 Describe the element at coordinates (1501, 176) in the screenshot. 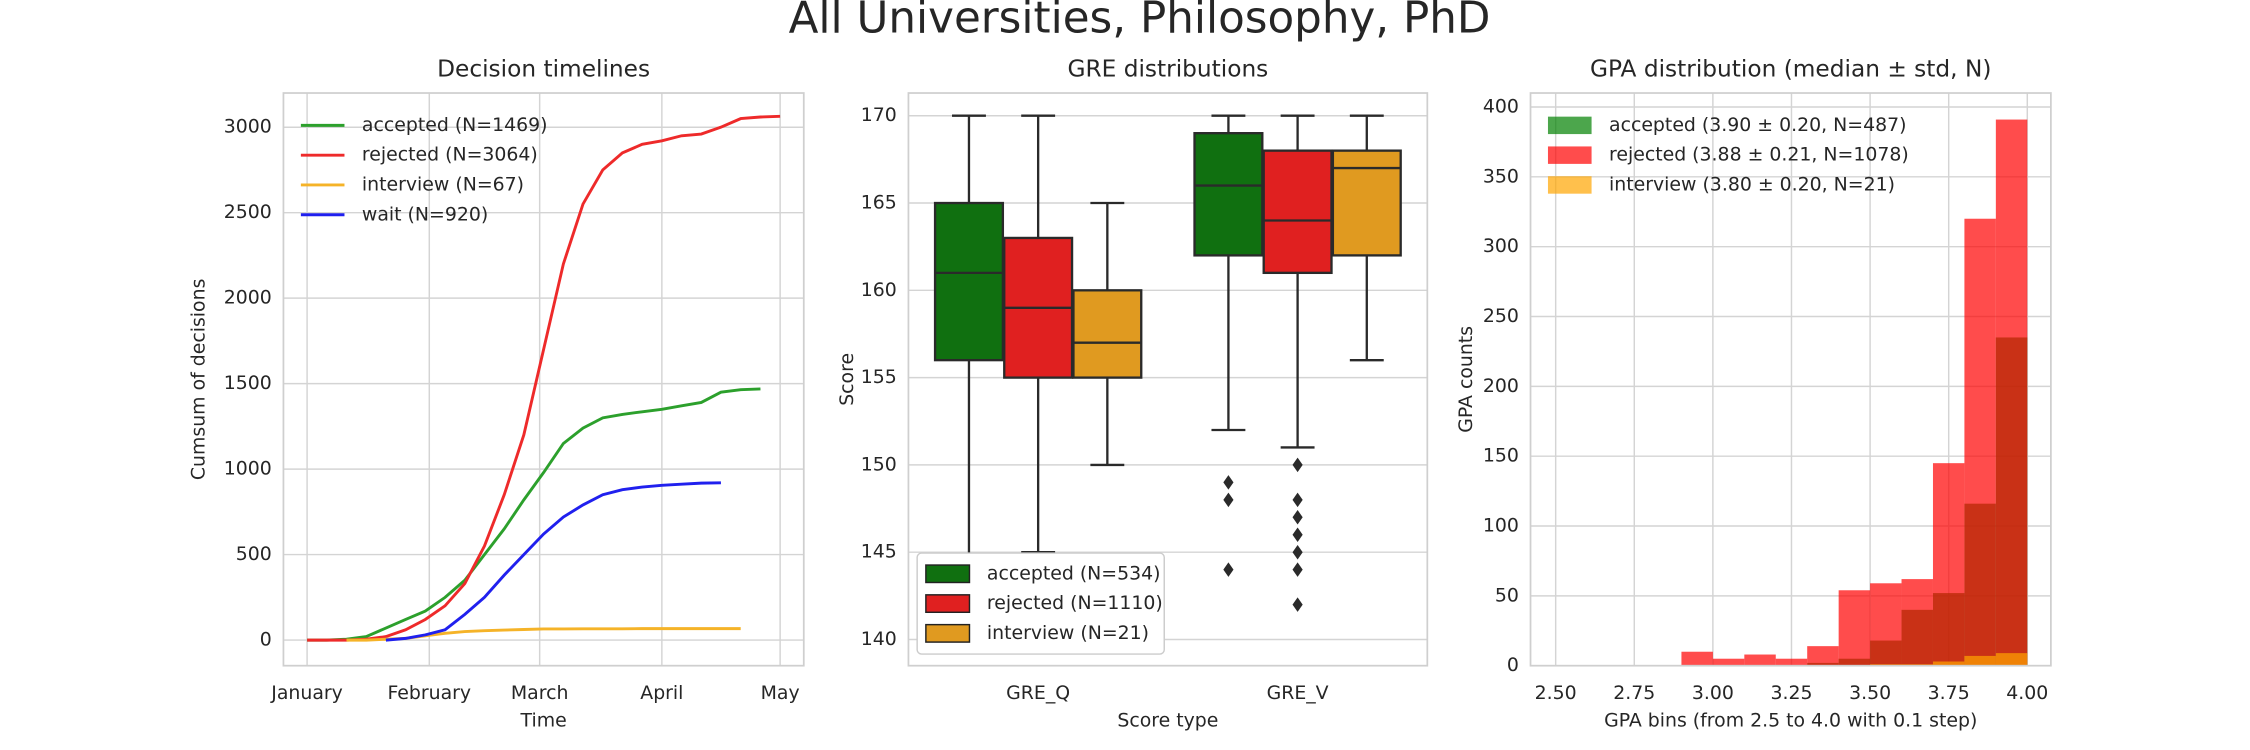

I see `y-tick-label: 350` at that location.